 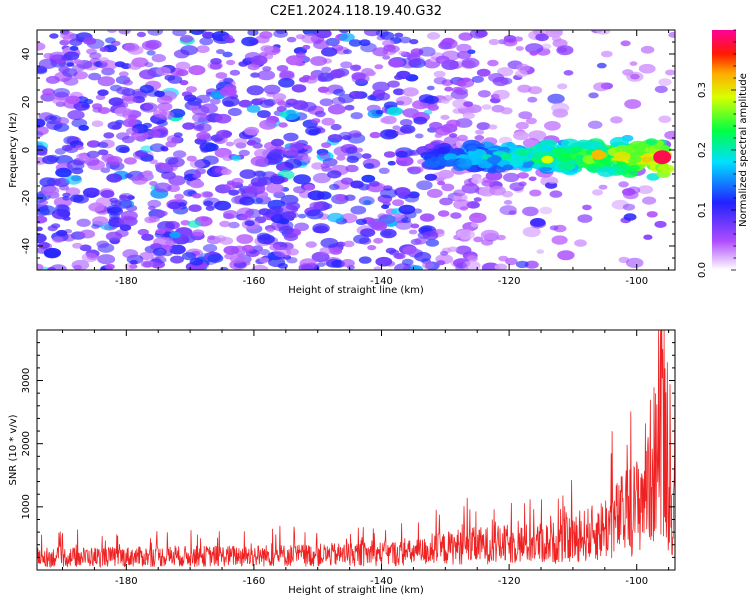 What do you see at coordinates (356, 11) in the screenshot?
I see `figure-title: C2E1.2024.118.19.40.G32` at bounding box center [356, 11].